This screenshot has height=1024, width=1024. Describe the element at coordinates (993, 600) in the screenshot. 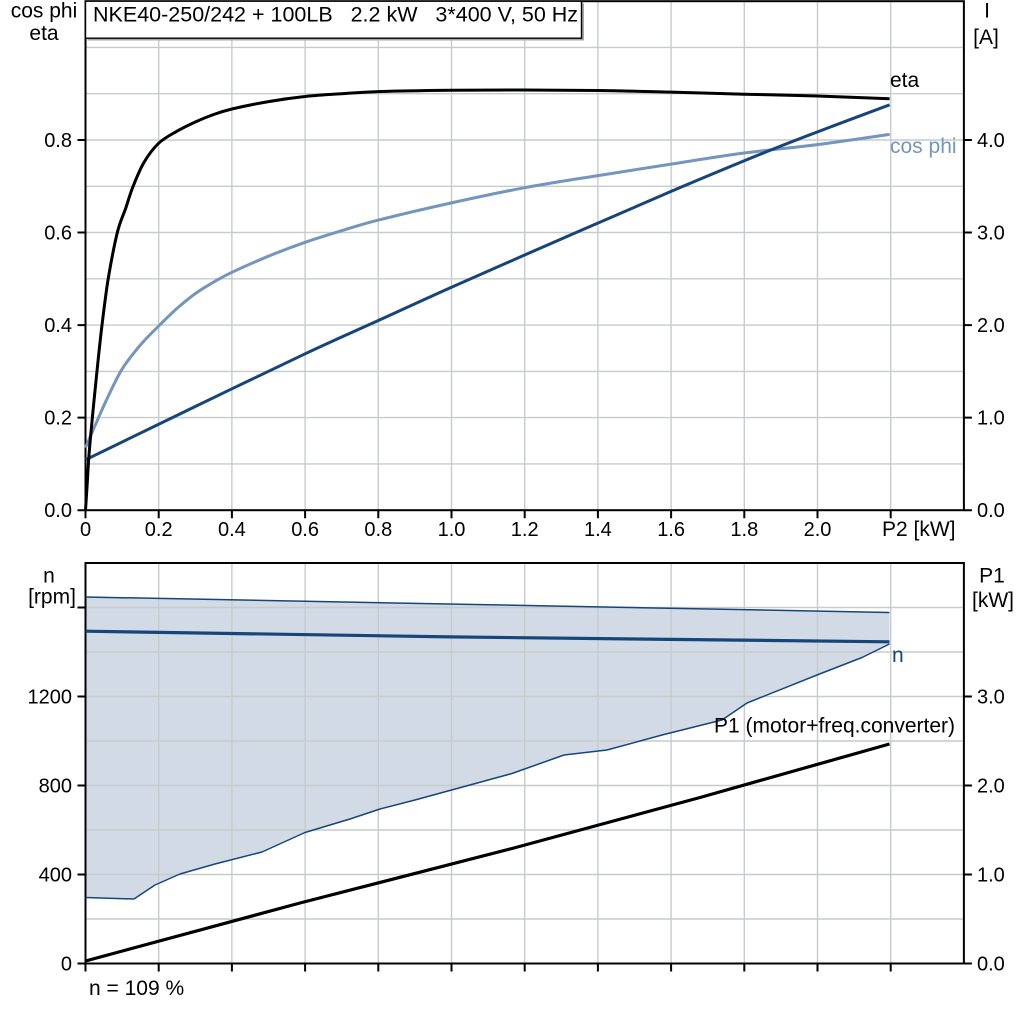

I see `svg-text: [kW]` at that location.